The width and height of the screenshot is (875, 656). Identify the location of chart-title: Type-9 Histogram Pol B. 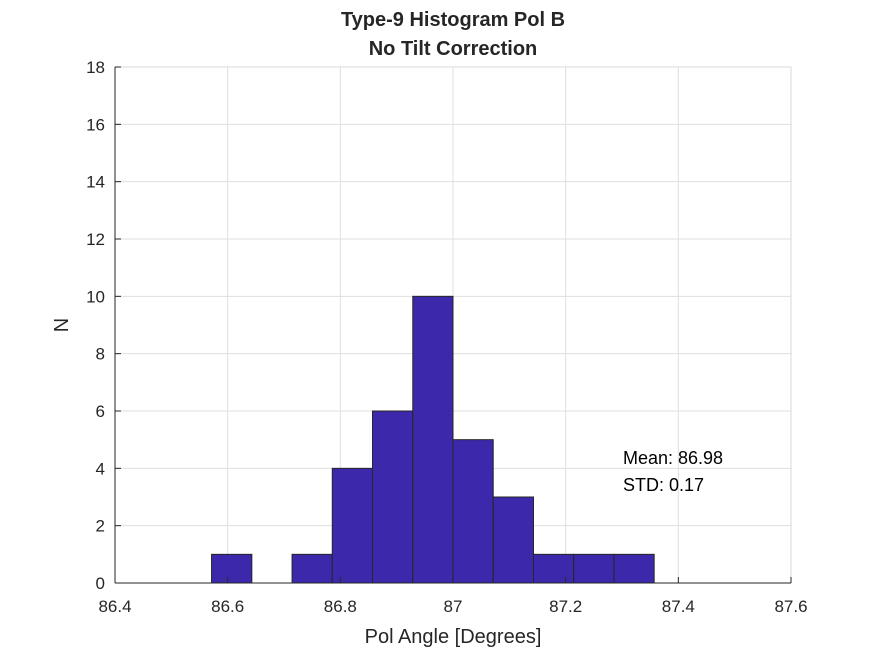
(453, 20).